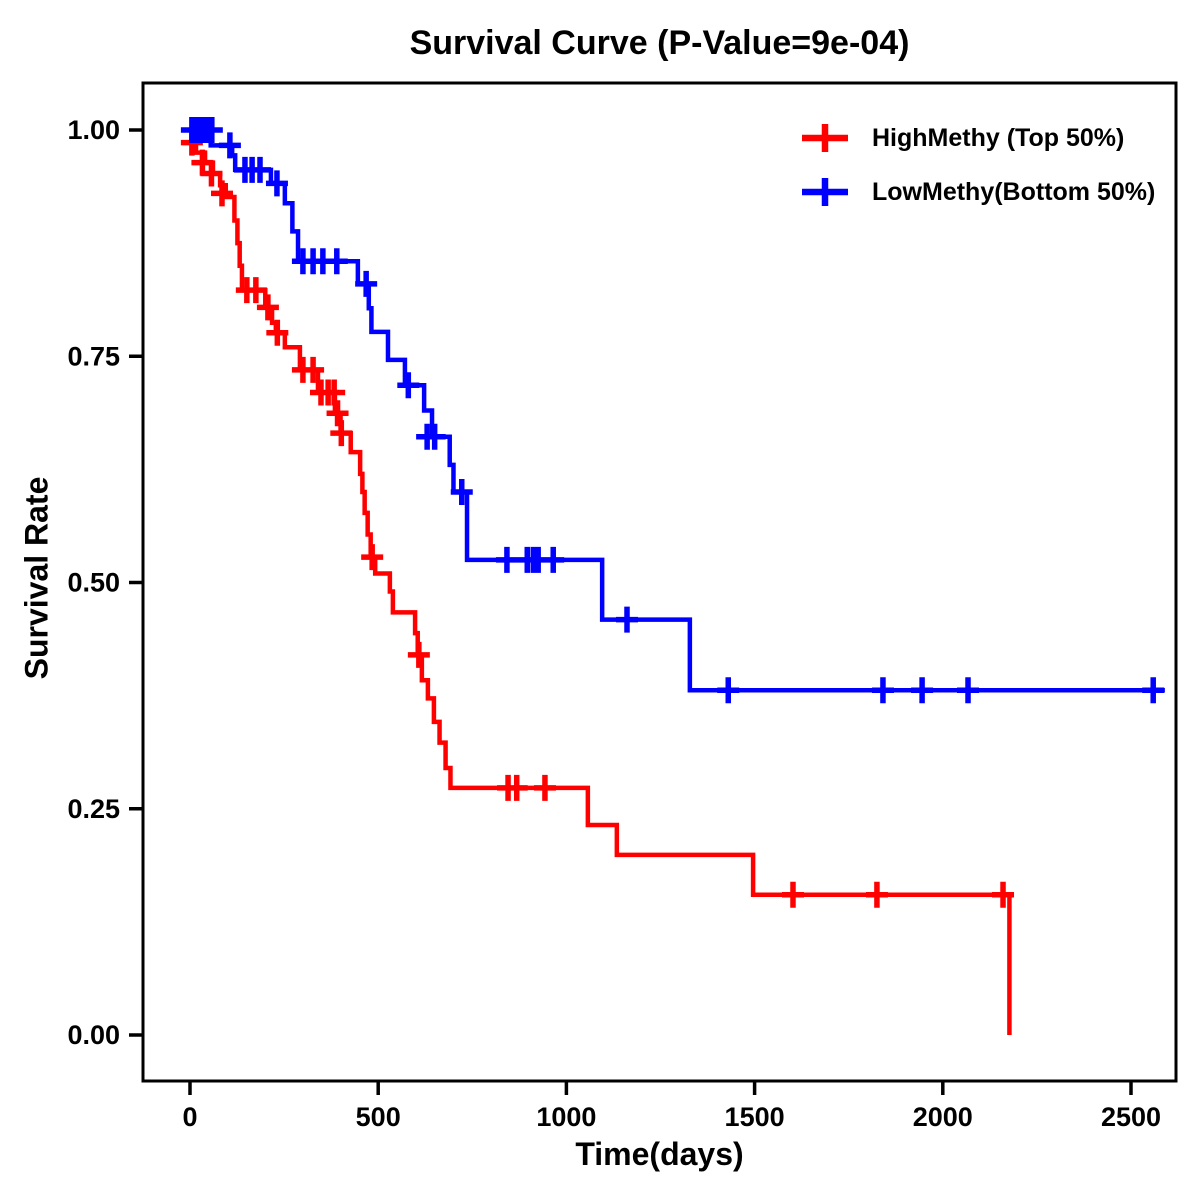 This screenshot has width=1200, height=1200. What do you see at coordinates (755, 1117) in the screenshot?
I see `x-tick-label: 1500` at bounding box center [755, 1117].